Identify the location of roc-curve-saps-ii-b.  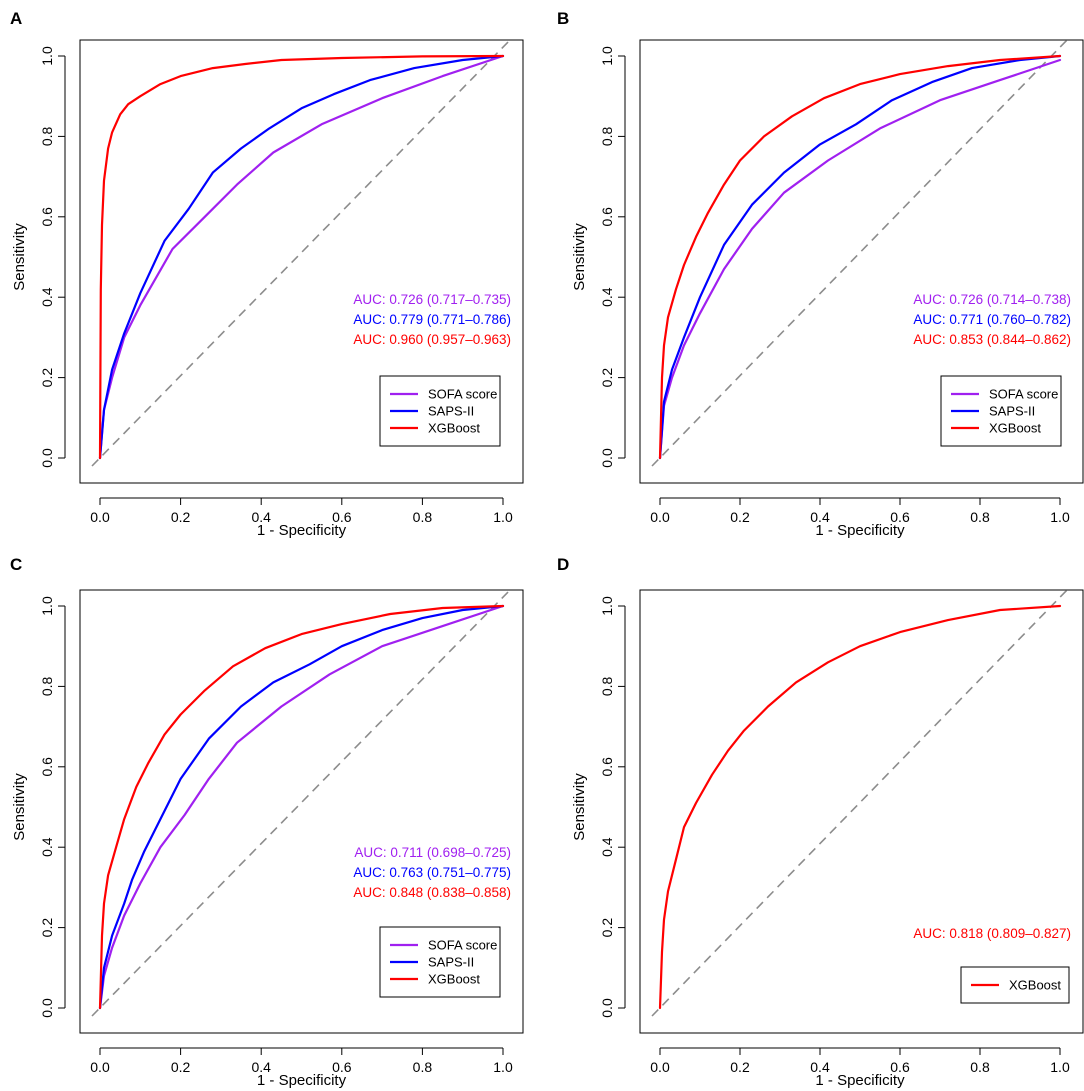
(860, 257).